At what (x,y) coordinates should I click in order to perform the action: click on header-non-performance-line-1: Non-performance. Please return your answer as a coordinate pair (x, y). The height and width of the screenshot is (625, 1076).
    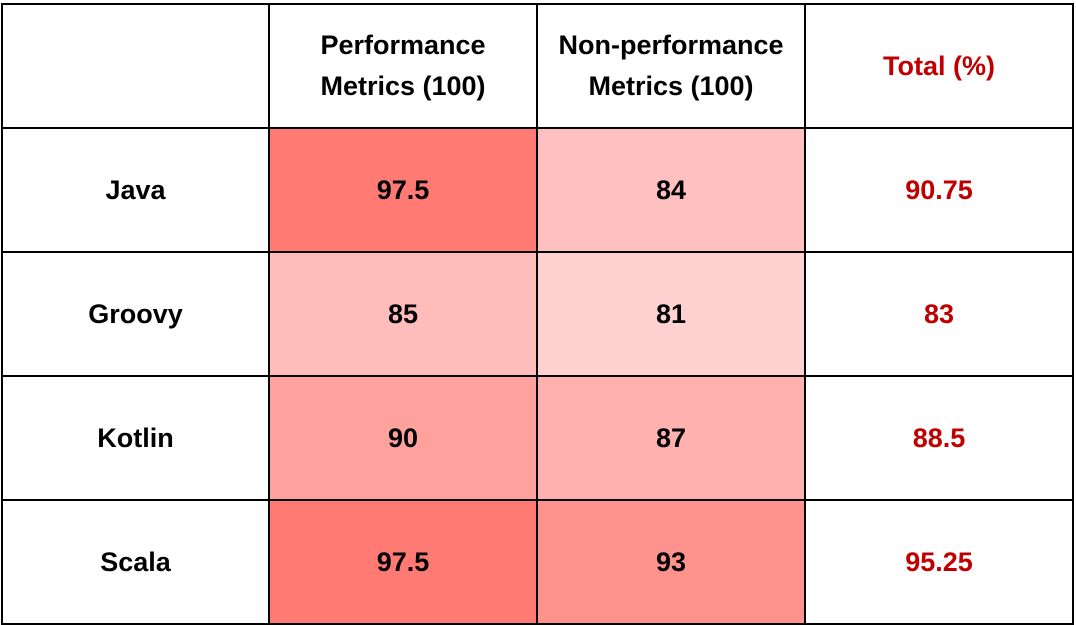
    Looking at the image, I should click on (671, 45).